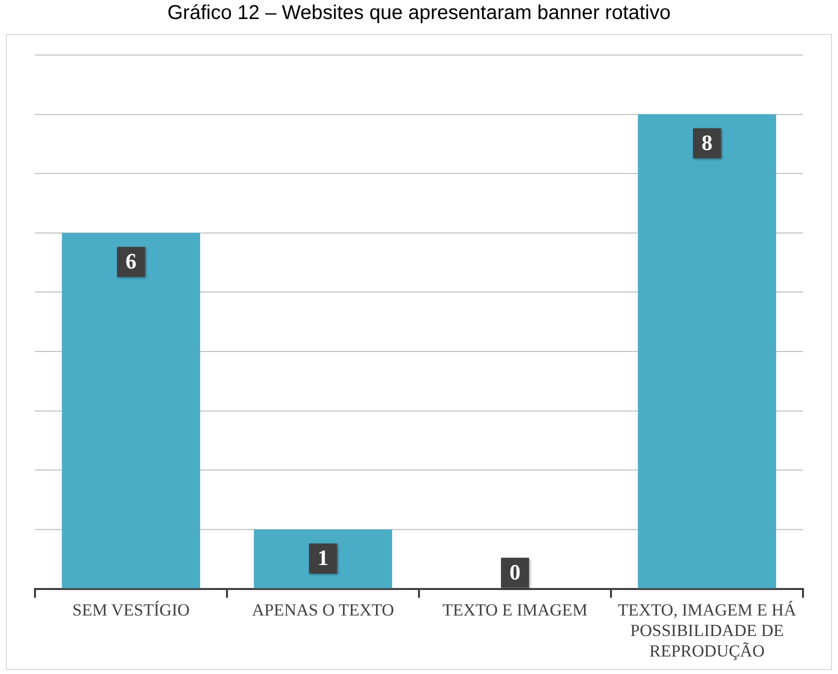 The height and width of the screenshot is (674, 838). What do you see at coordinates (707, 142) in the screenshot?
I see `data-label: 8` at bounding box center [707, 142].